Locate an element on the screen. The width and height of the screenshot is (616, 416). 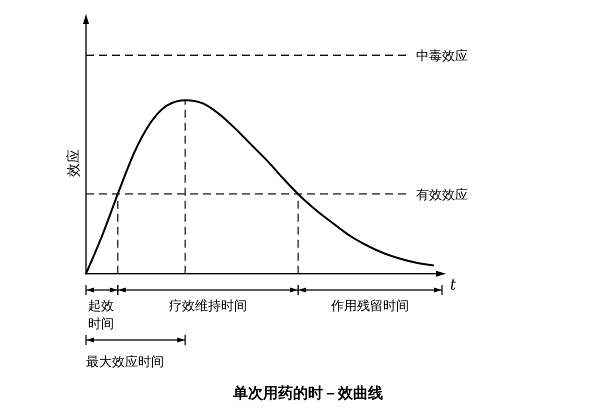
text: 最大效应时间 is located at coordinates (125, 362).